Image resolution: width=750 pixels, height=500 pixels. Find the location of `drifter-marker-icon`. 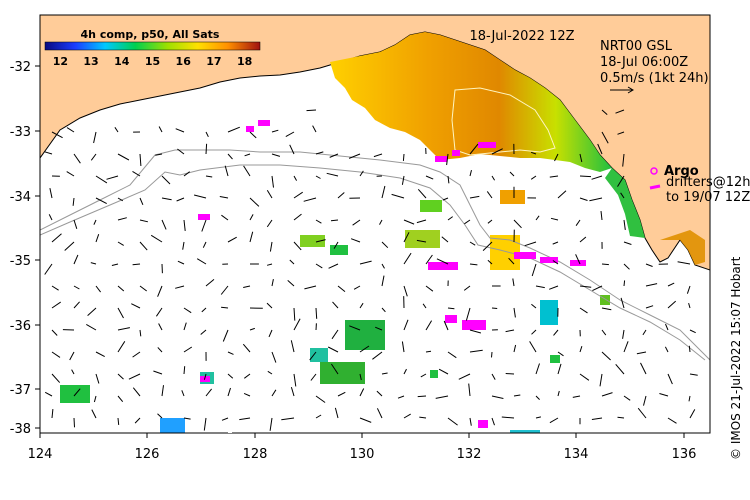

drifter-marker-icon is located at coordinates (655, 187).